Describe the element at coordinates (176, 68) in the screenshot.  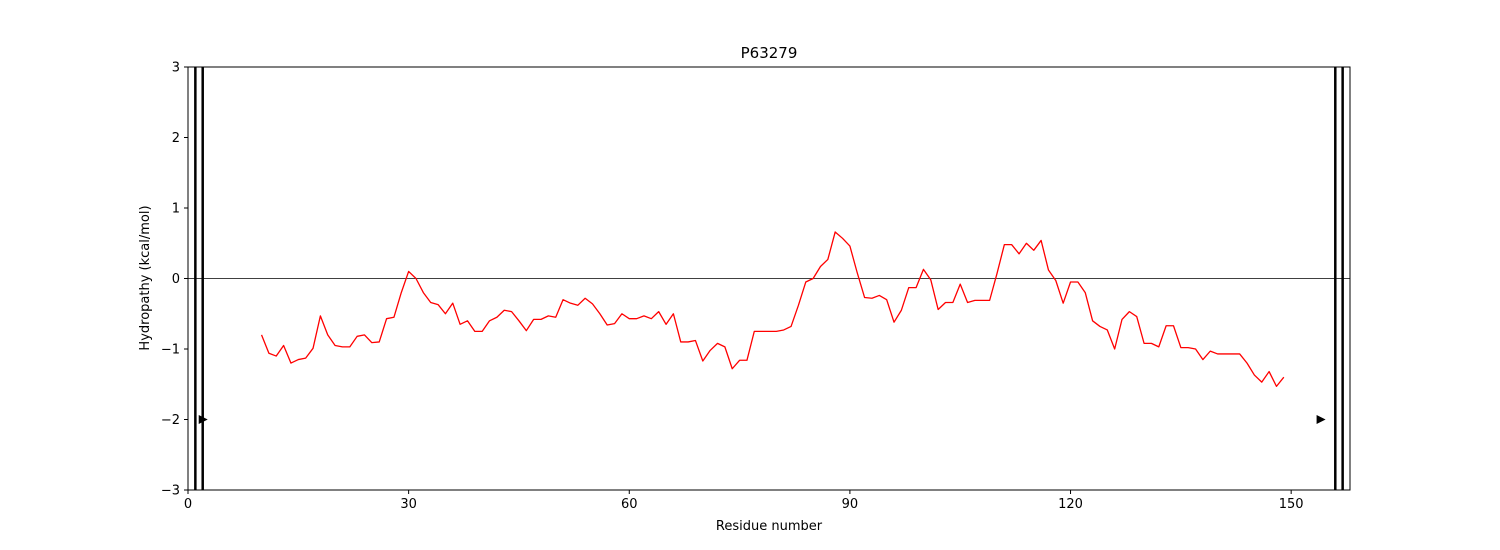
I see `y-tick-label: 3` at that location.